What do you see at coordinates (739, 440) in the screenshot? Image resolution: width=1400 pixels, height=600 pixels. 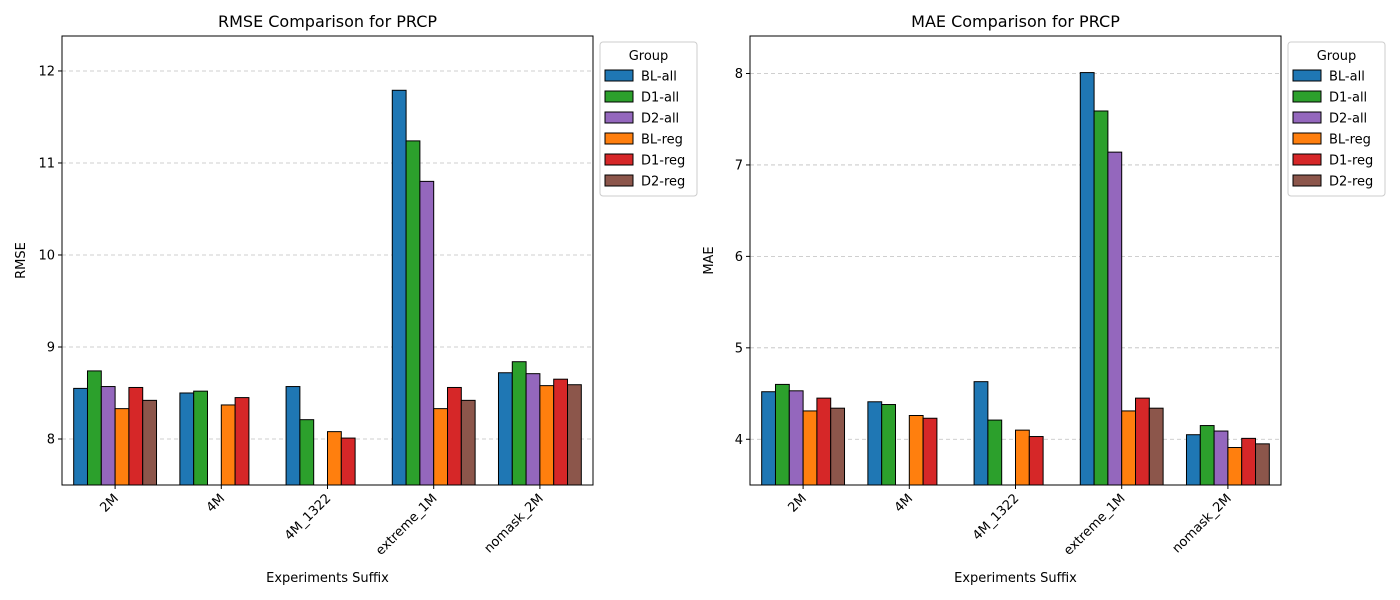 I see `y-tick-label: 4` at bounding box center [739, 440].